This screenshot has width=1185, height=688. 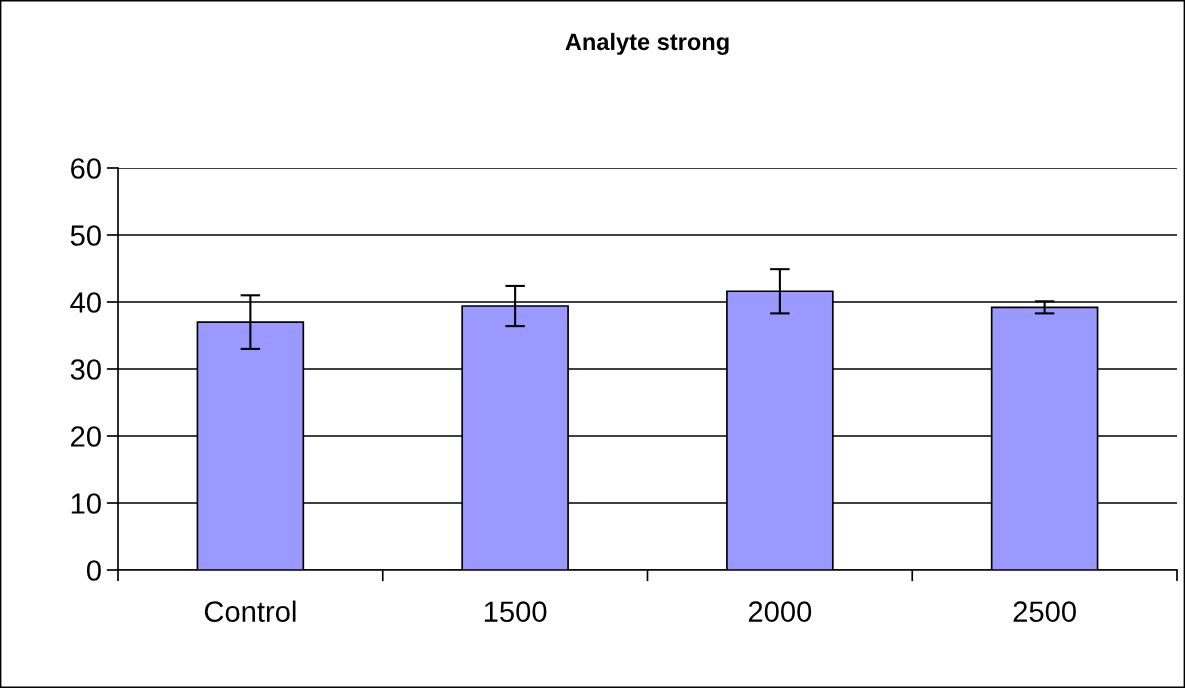 I want to click on x-tick-label: 2000, so click(x=780, y=611).